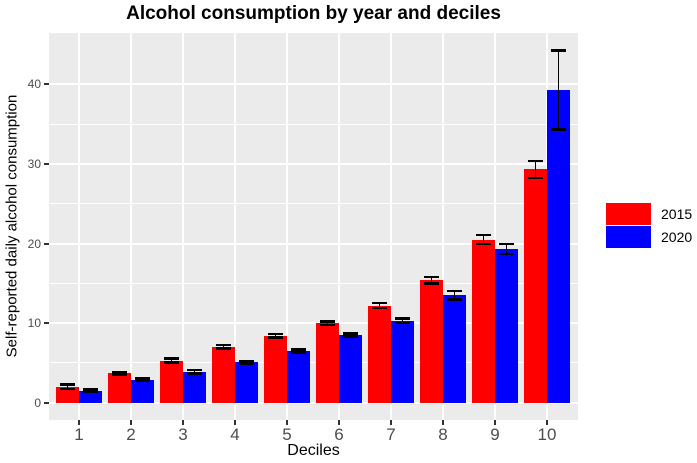 The height and width of the screenshot is (463, 697). I want to click on x-tick-label: 2, so click(131, 434).